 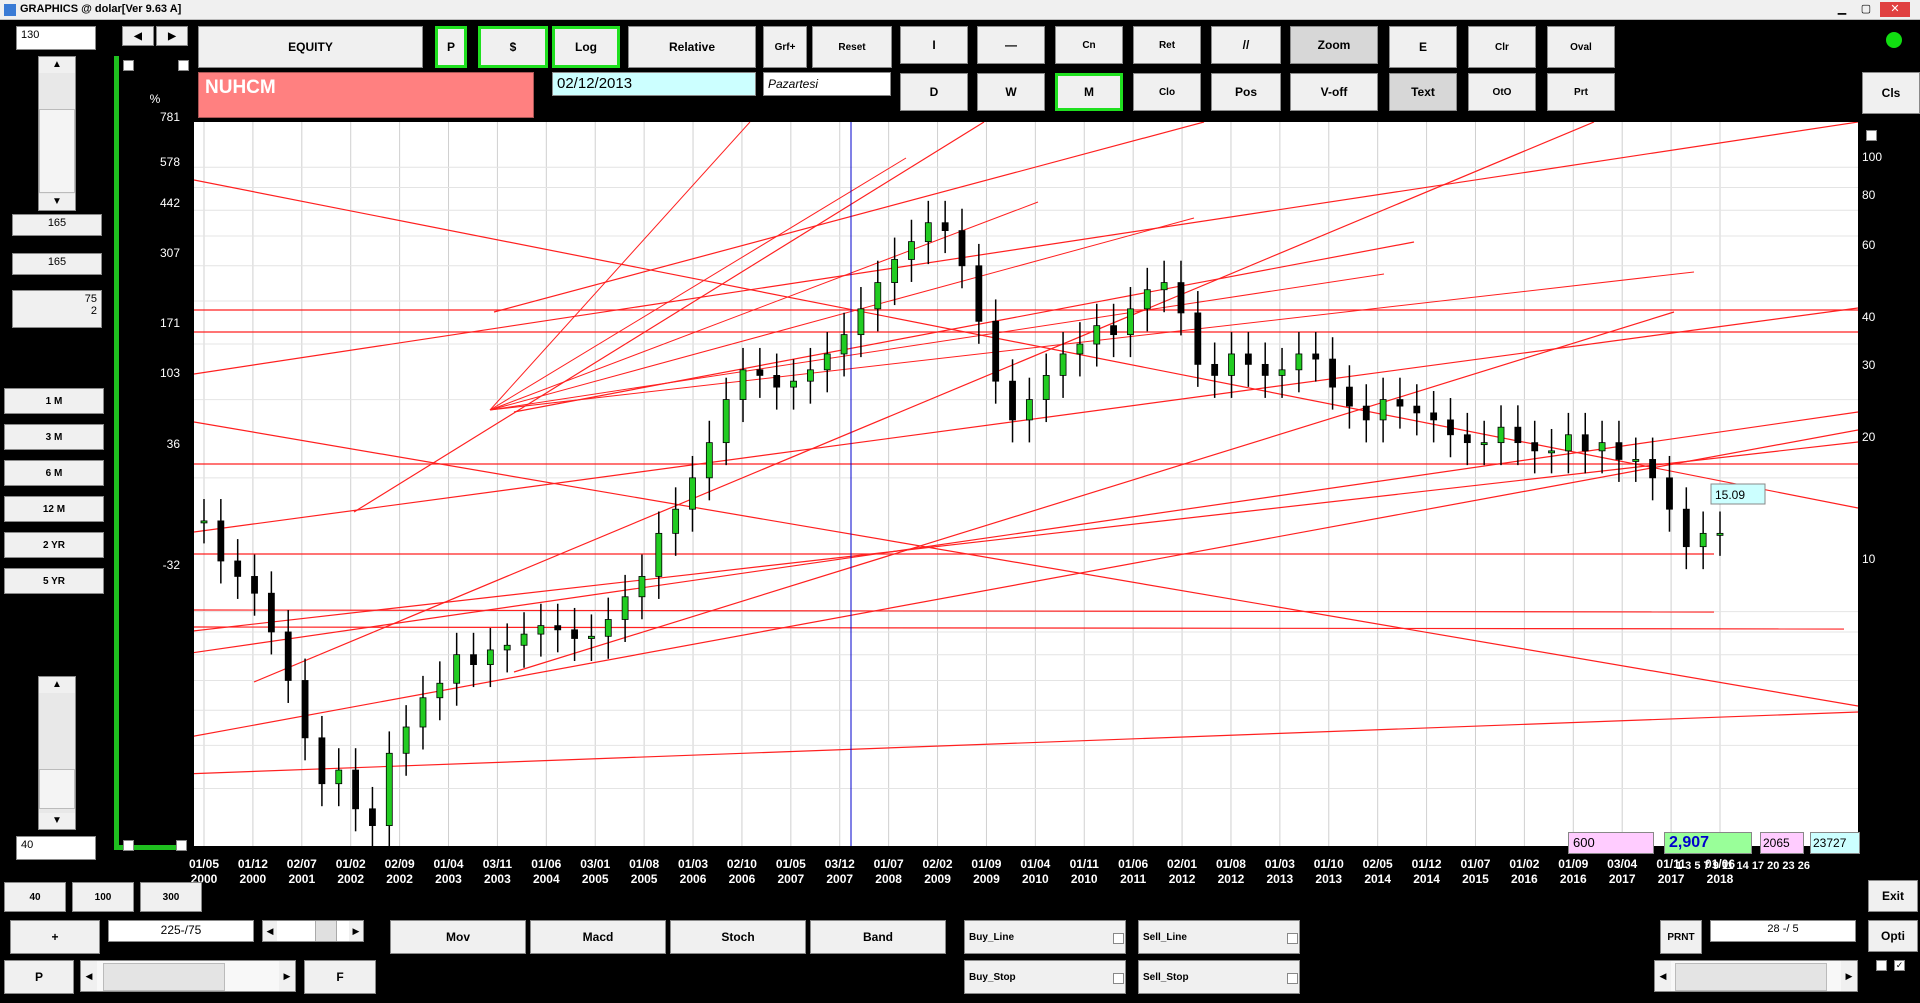 What do you see at coordinates (1681, 937) in the screenshot?
I see `prnt-button: PRNT` at bounding box center [1681, 937].